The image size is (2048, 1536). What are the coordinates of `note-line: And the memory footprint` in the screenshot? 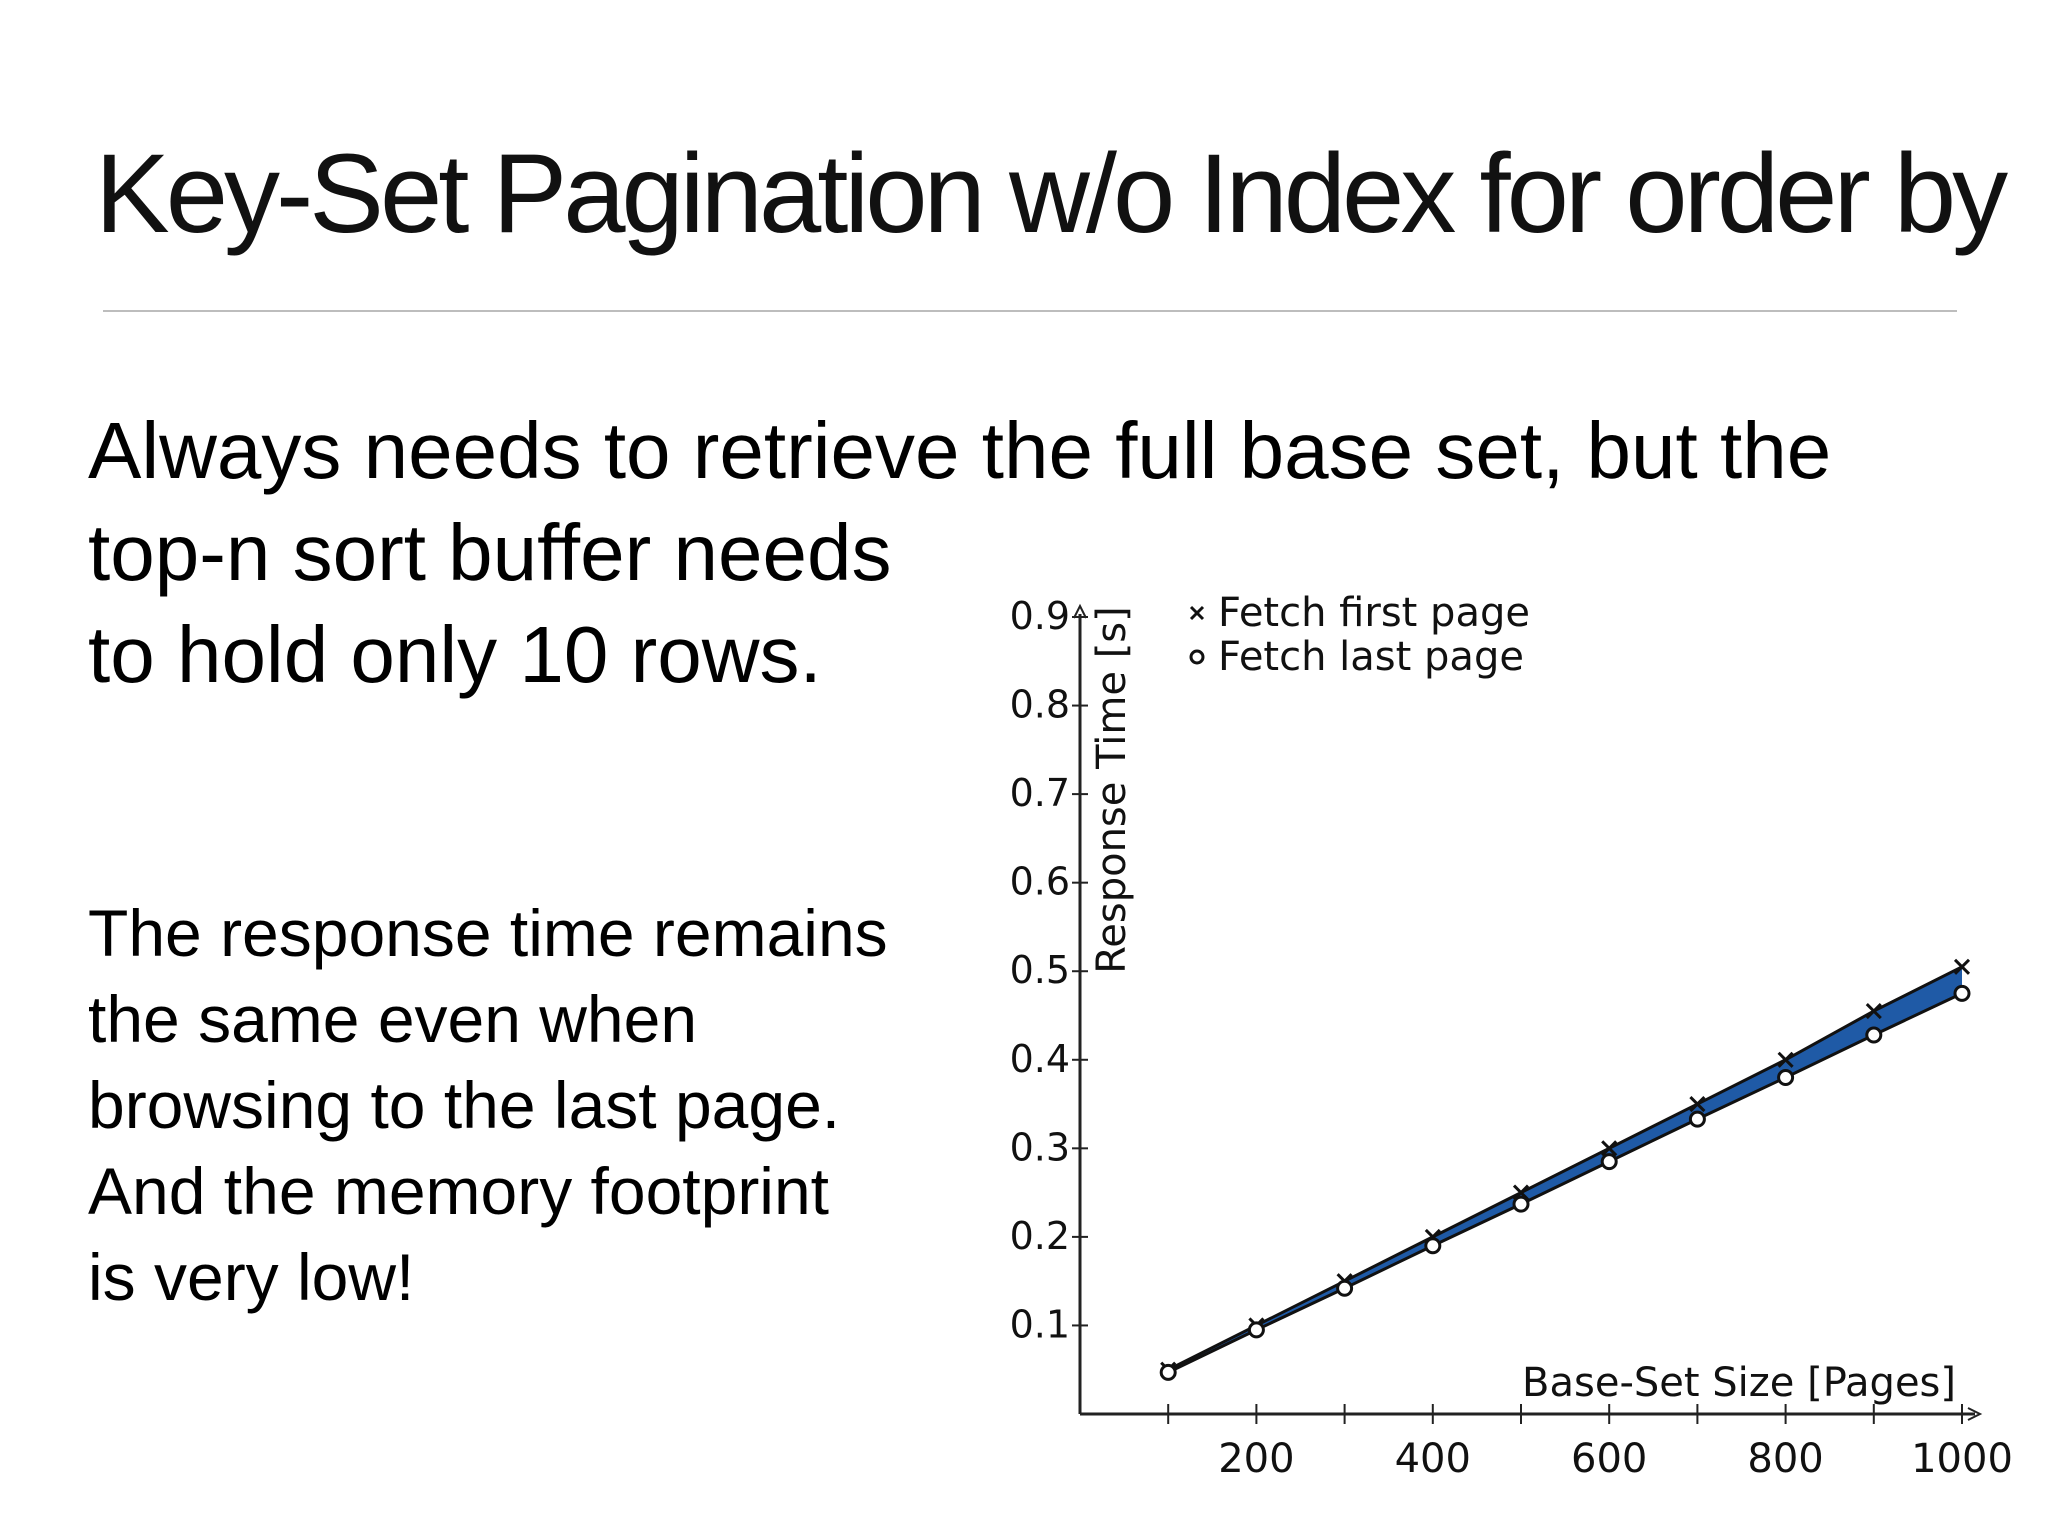 It's located at (459, 1191).